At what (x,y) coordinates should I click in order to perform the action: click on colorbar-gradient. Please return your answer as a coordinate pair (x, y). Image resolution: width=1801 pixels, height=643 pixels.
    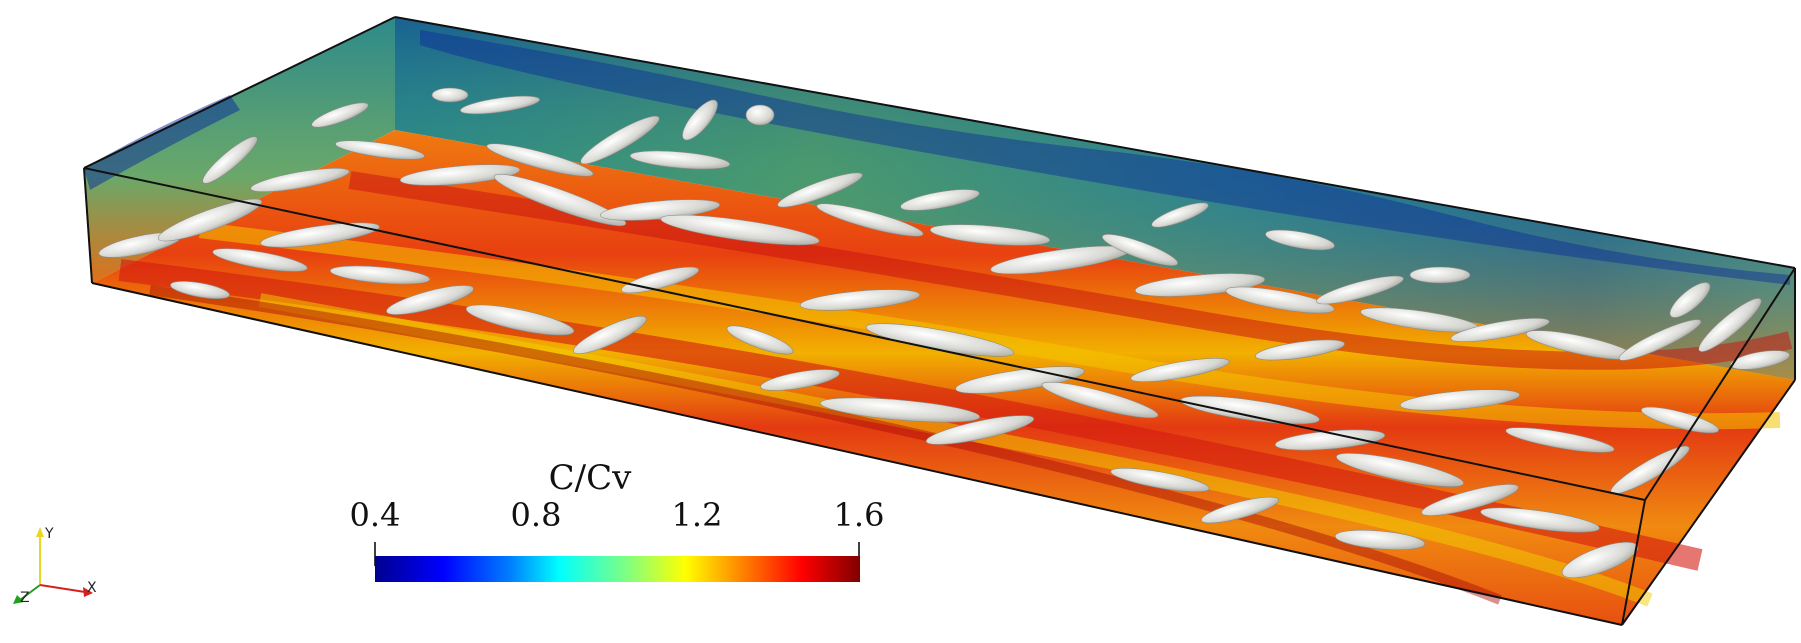
    Looking at the image, I should click on (617, 569).